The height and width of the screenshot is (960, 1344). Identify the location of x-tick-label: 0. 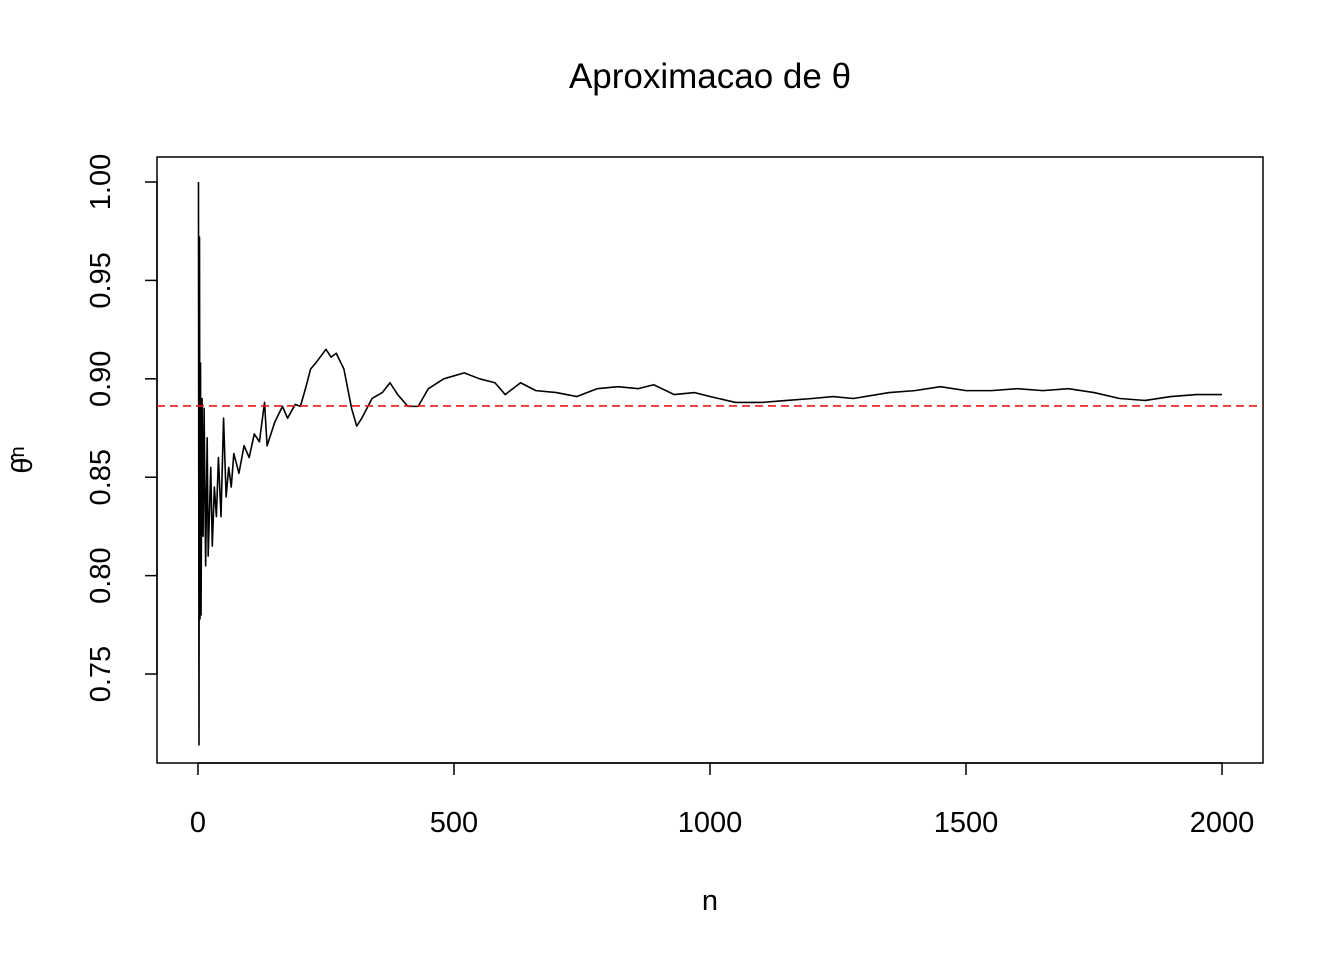
(198, 823).